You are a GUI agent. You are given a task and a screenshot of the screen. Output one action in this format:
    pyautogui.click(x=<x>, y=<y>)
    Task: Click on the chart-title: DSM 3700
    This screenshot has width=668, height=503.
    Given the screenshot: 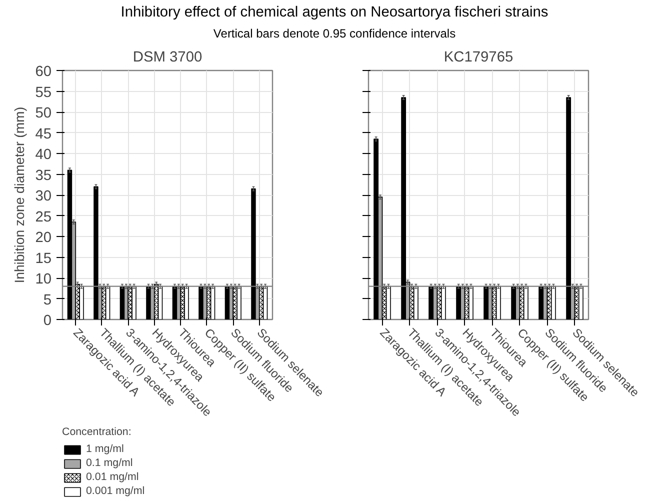 What is the action you would take?
    pyautogui.click(x=167, y=58)
    